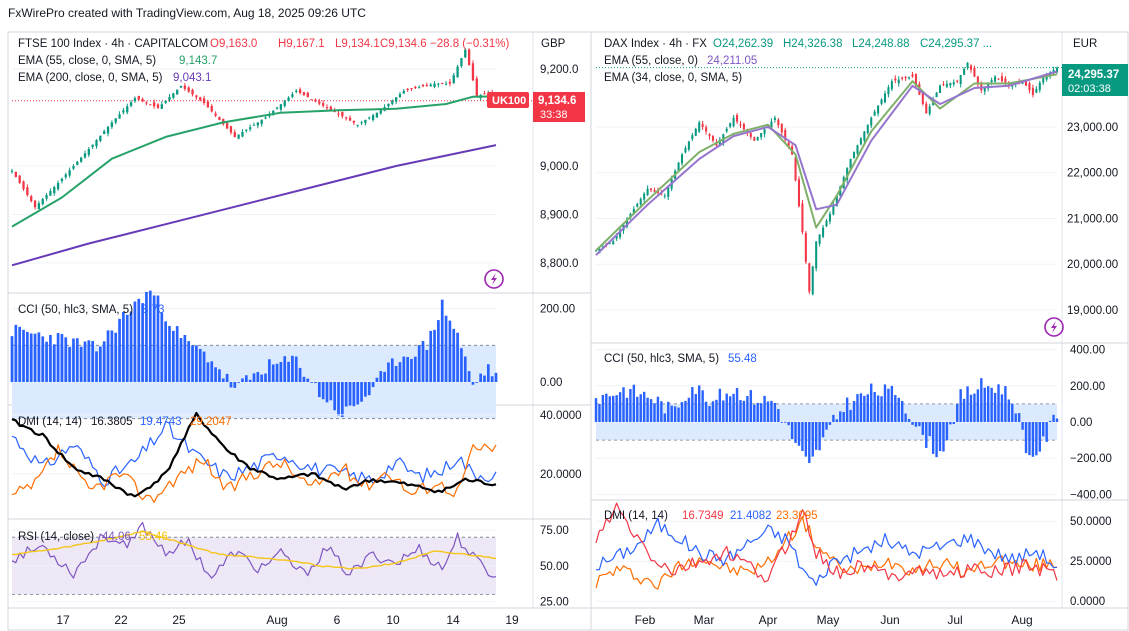 The width and height of the screenshot is (1129, 631). Describe the element at coordinates (636, 516) in the screenshot. I see `dax-dmi-label: DMI (14, 14)` at that location.